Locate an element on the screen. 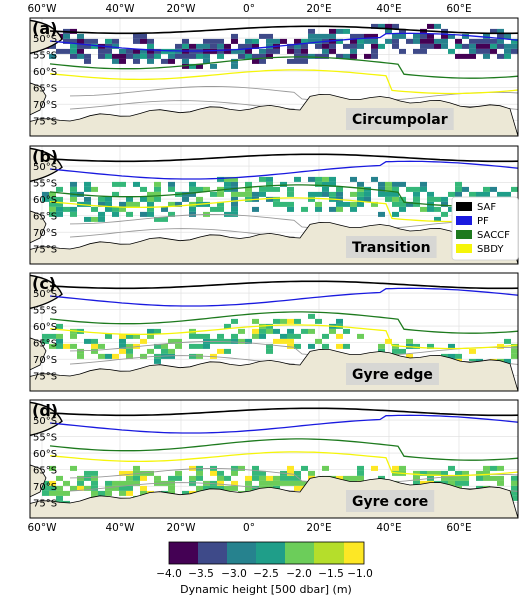 Image resolution: width=523 pixels, height=600 pixels. lat-label: 55°S is located at coordinates (45, 311).